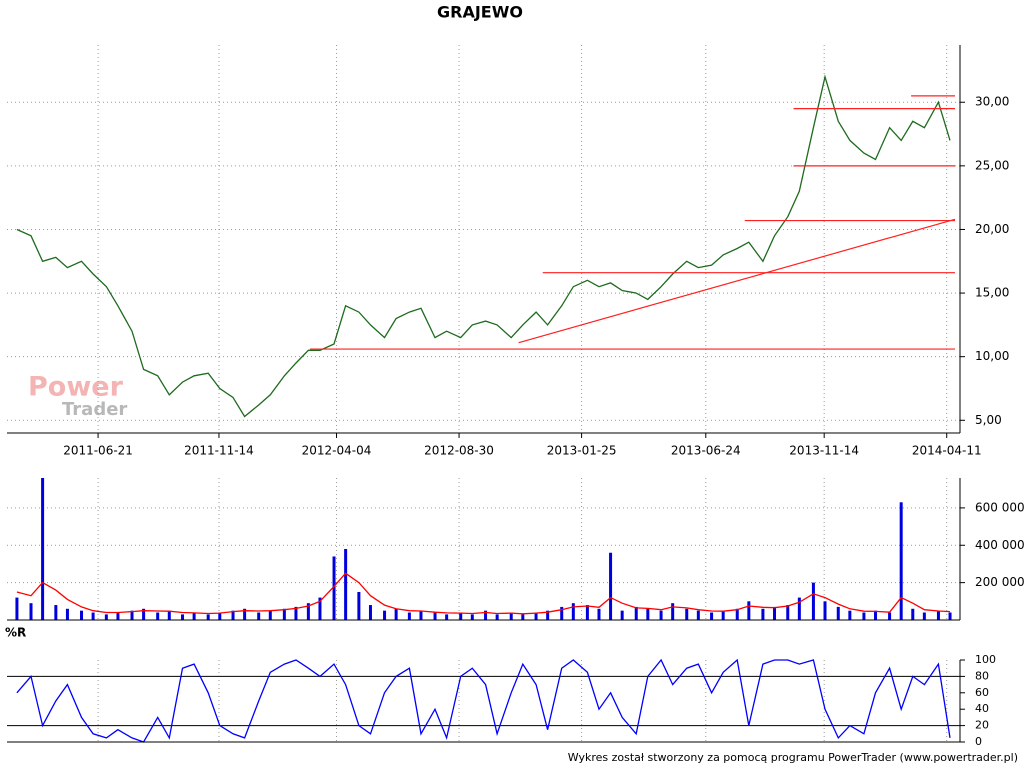 The width and height of the screenshot is (1024, 768). What do you see at coordinates (985, 659) in the screenshot?
I see `y-tick-label: 100` at bounding box center [985, 659].